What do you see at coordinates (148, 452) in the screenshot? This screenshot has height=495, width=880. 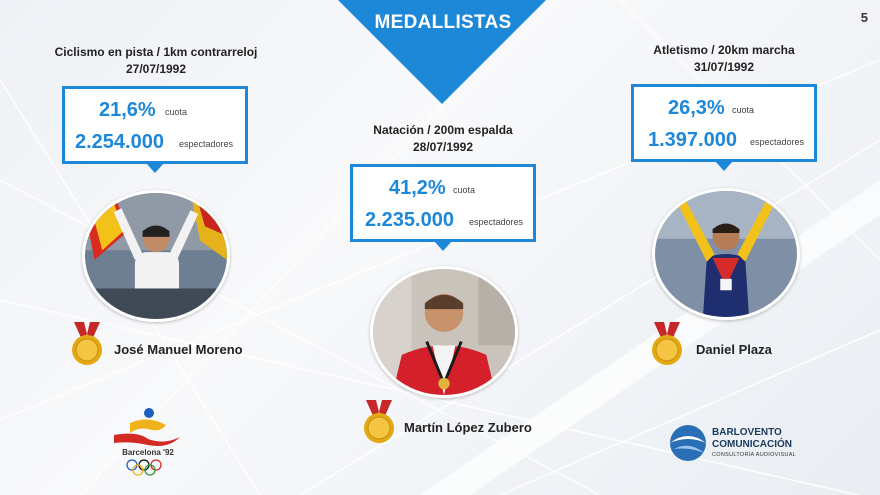 I see `barcelona-logo-text: Barcelona '92` at bounding box center [148, 452].